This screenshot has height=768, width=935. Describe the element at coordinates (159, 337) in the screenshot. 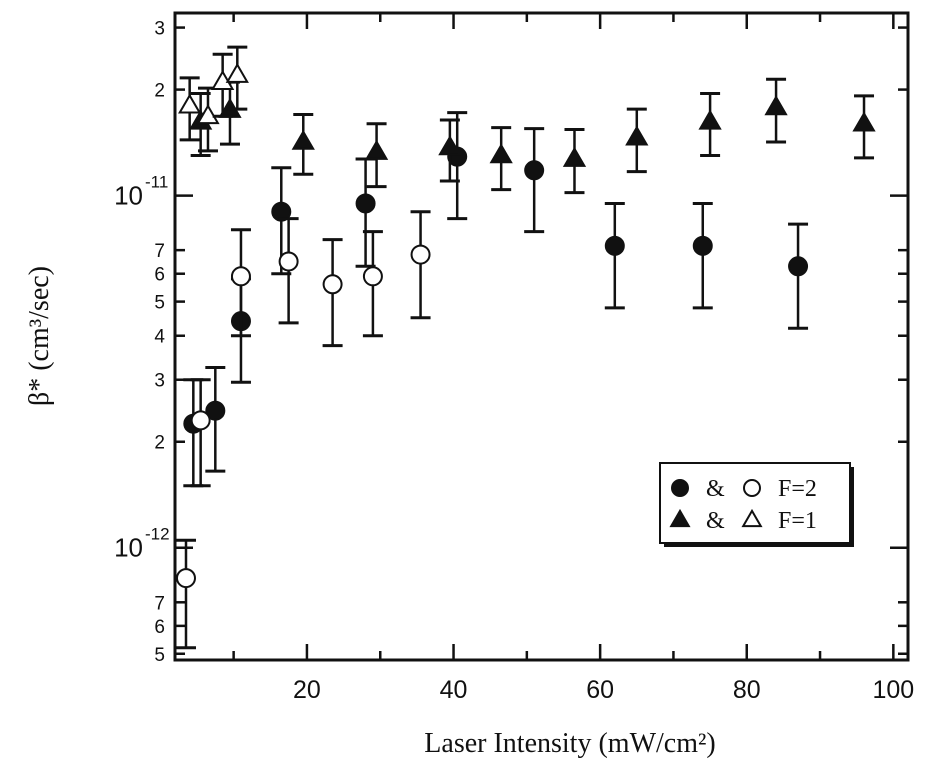

I see `y-minor-label: 4` at that location.